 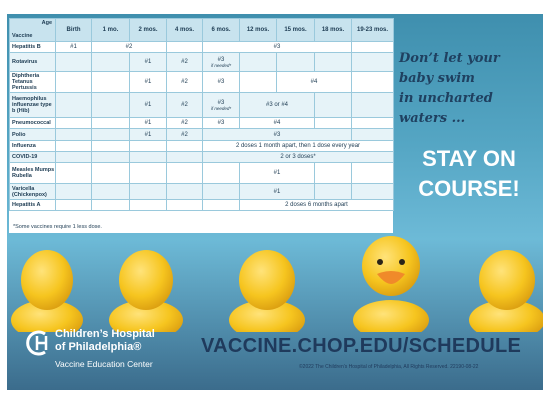 What do you see at coordinates (258, 30) in the screenshot?
I see `age-12-mos: 12 mos.` at bounding box center [258, 30].